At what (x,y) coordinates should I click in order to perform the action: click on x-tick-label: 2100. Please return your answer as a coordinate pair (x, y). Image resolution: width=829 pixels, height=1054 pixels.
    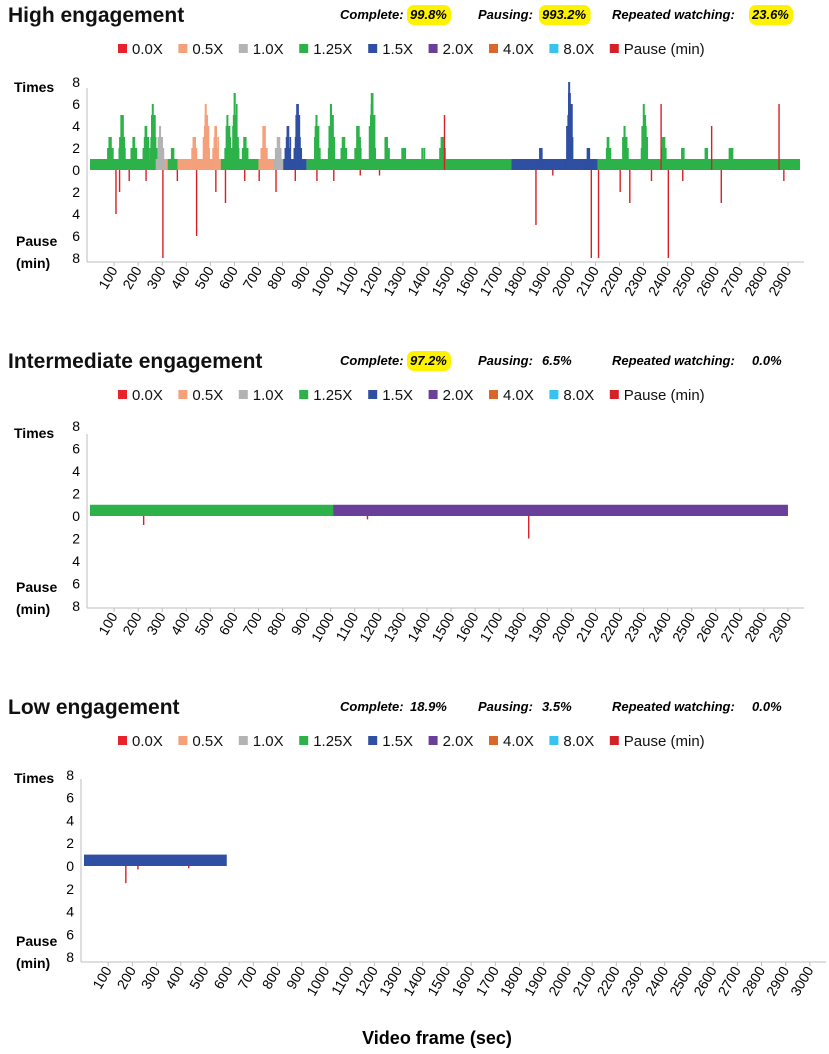
    Looking at the image, I should click on (588, 626).